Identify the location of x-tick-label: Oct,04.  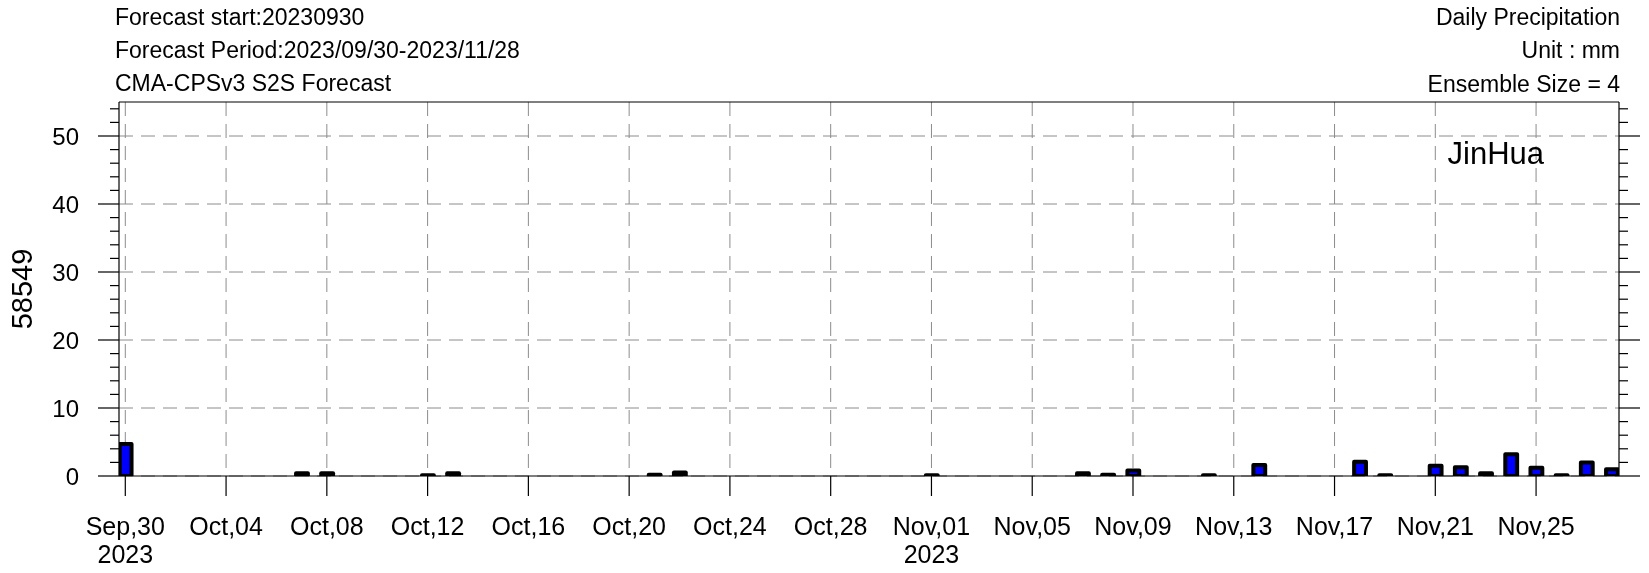
(226, 526).